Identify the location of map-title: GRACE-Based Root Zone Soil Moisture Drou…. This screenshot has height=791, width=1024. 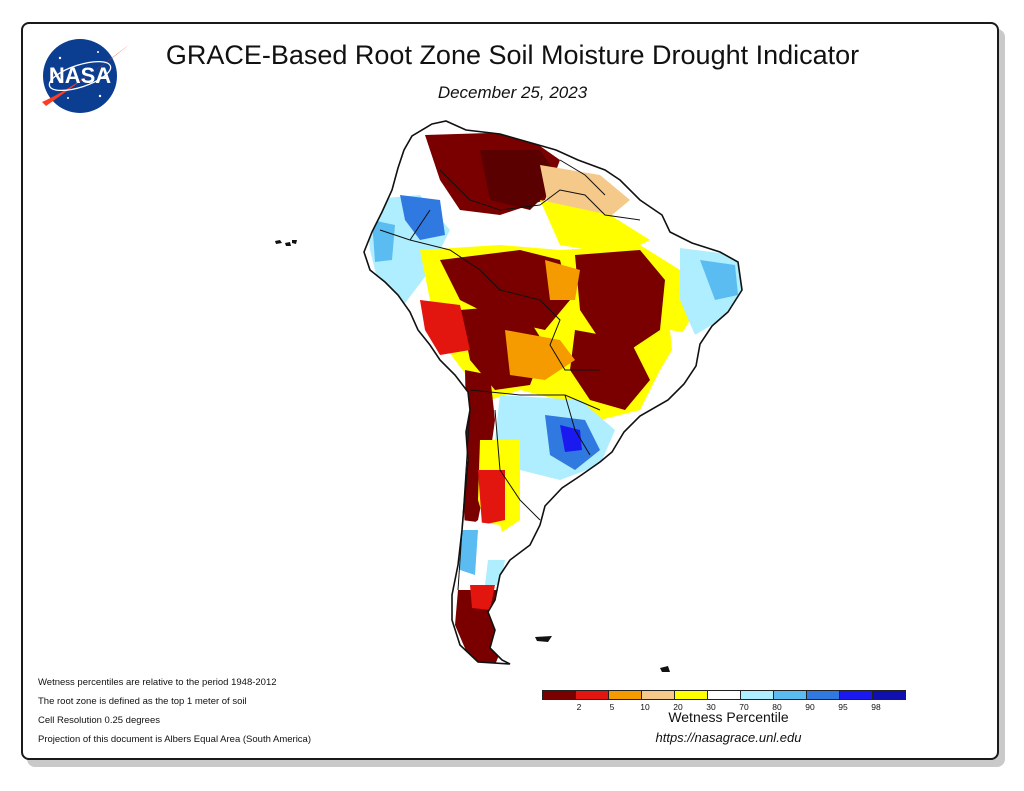
(512, 55).